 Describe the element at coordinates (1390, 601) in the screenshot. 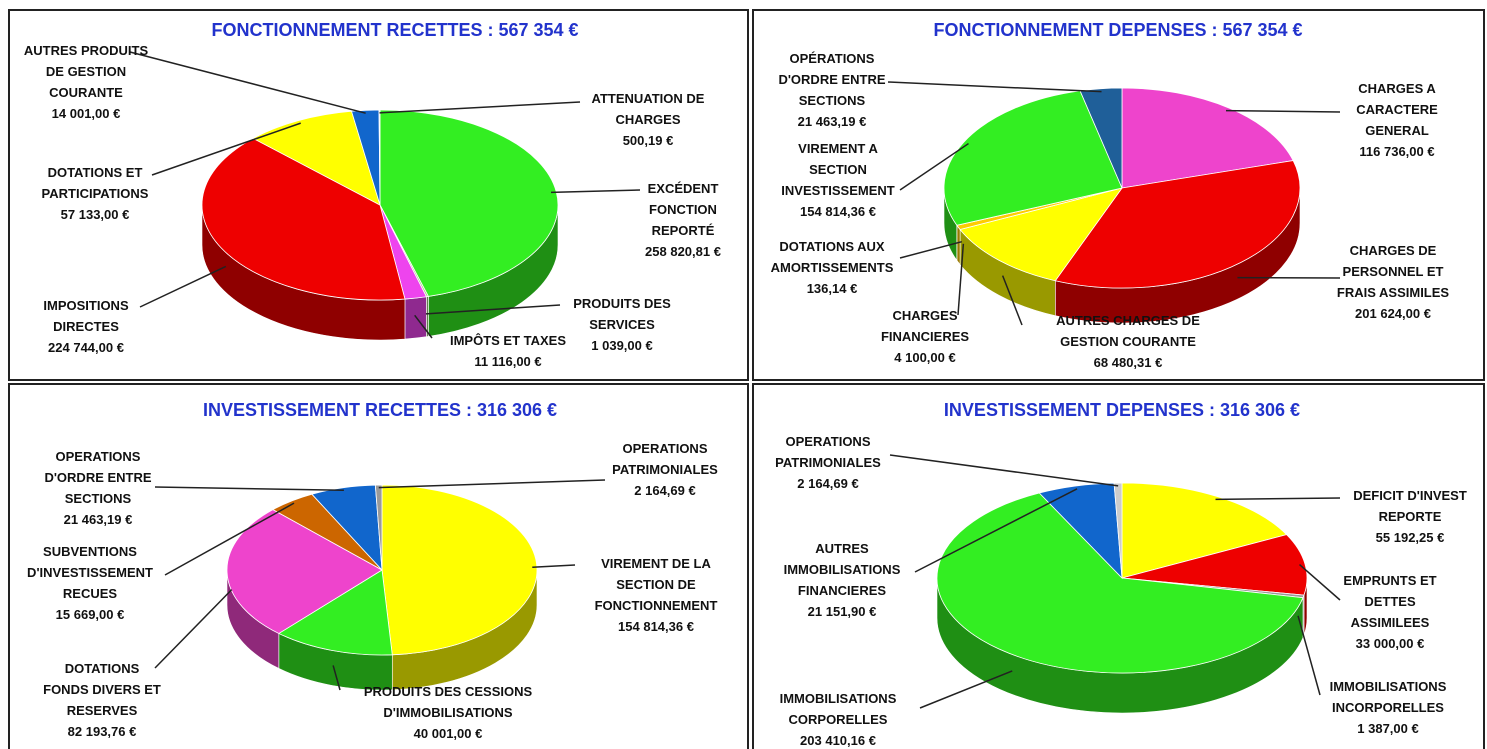

I see `slice-label: EMPRUNTS ET DETTES ASSIMILEES` at that location.